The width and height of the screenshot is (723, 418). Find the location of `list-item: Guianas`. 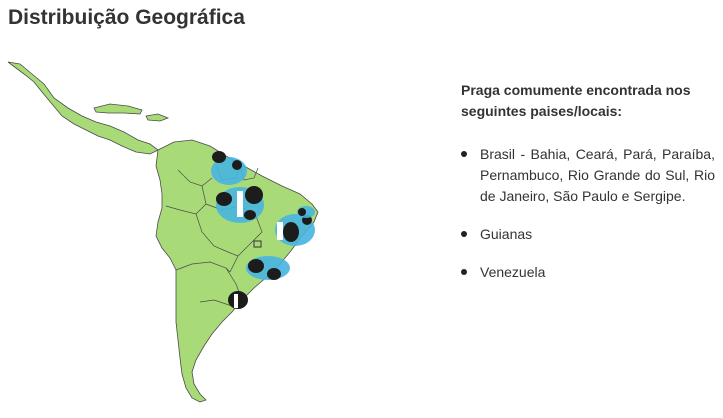

list-item: Guianas is located at coordinates (588, 234).